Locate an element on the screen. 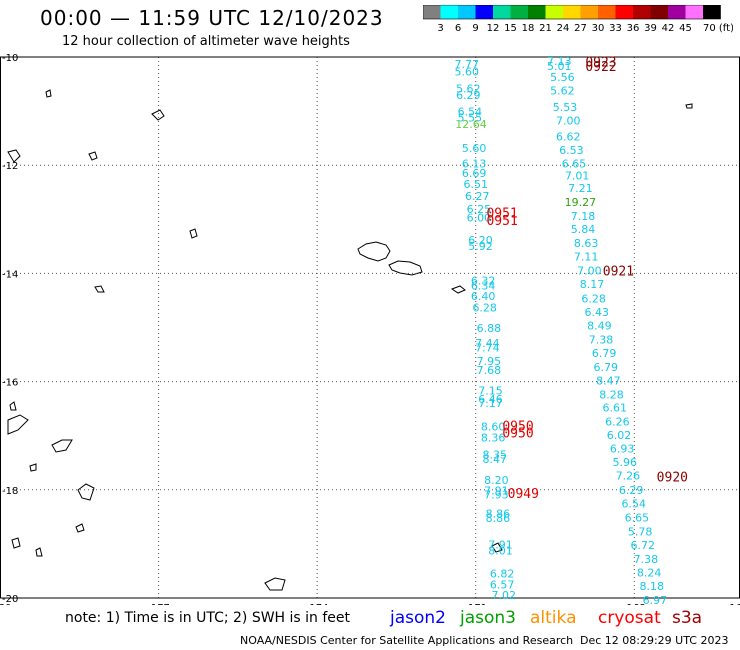 Image resolution: width=740 pixels, height=650 pixels. track-right-swh-label: 5.53 is located at coordinates (565, 107).